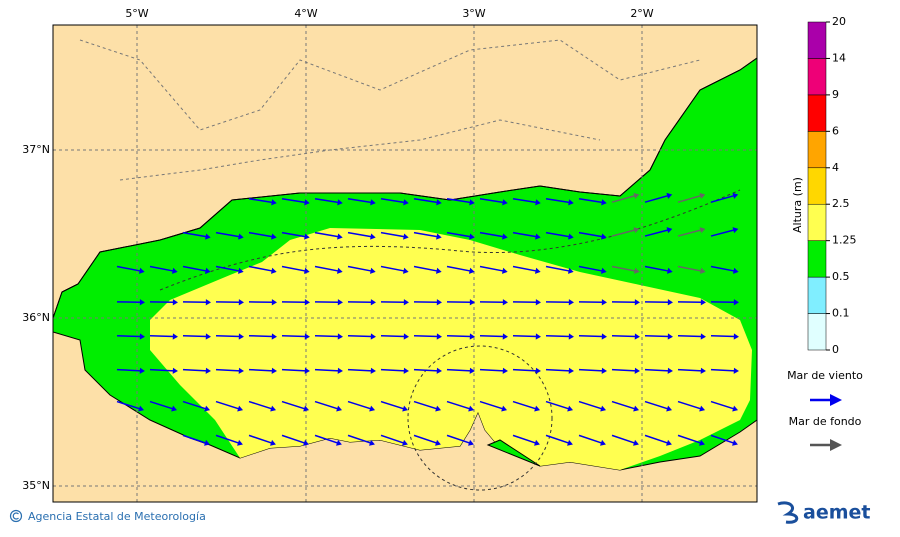 This screenshot has height=537, width=900. Describe the element at coordinates (841, 276) in the screenshot. I see `colorbar-label: 0.5` at that location.